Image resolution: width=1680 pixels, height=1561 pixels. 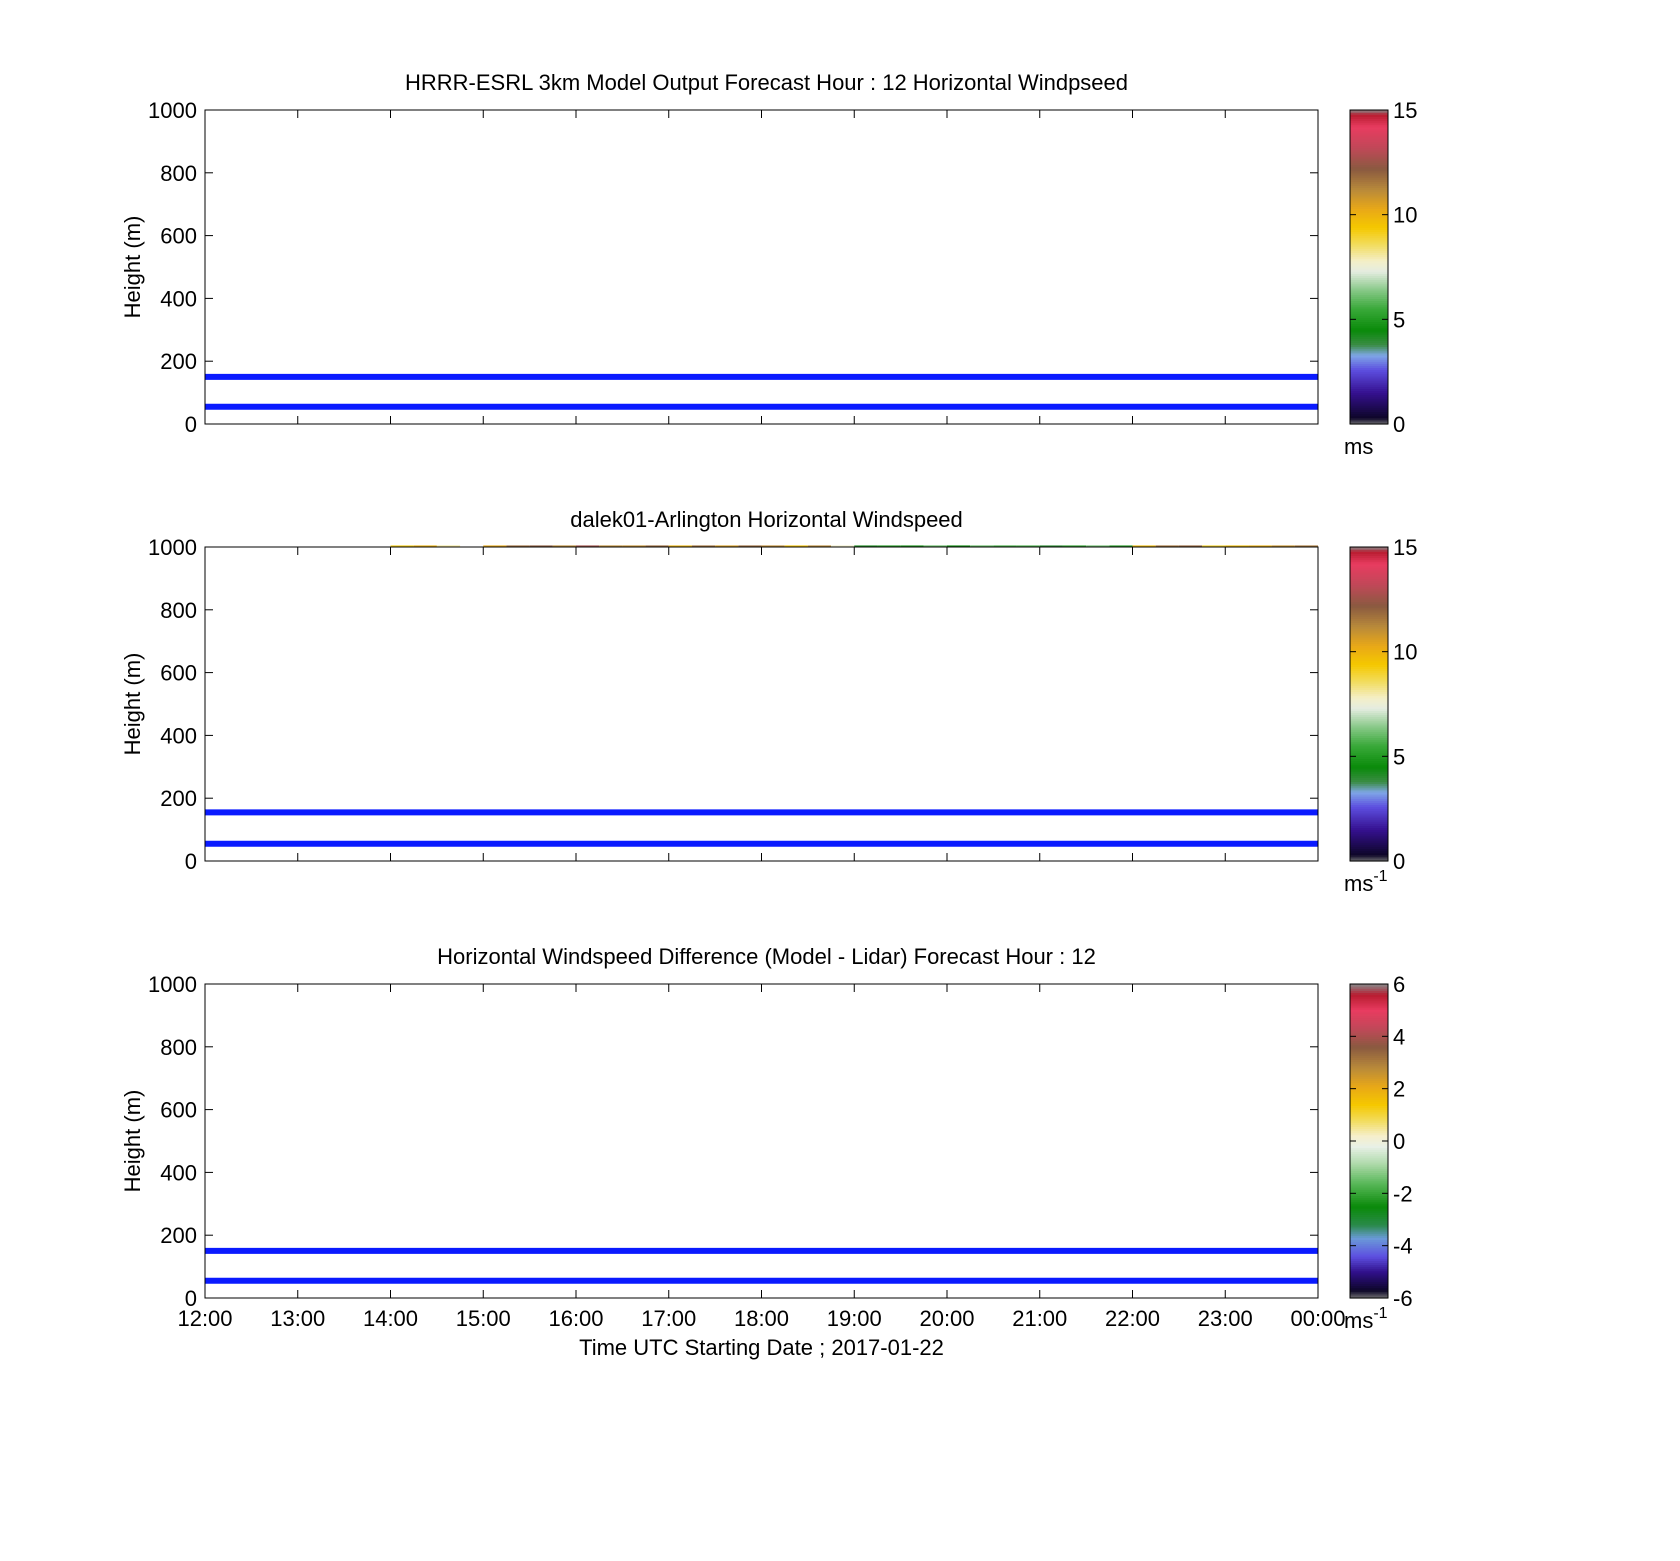 What do you see at coordinates (668, 1318) in the screenshot?
I see `x-tick-label: 17:00` at bounding box center [668, 1318].